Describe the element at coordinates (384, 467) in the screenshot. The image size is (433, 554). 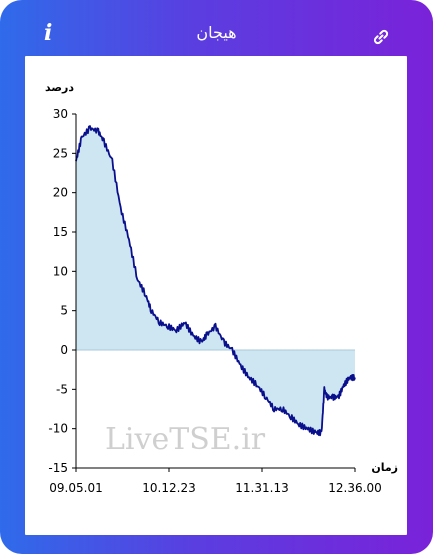
I see `x-axis-title: زمان` at that location.